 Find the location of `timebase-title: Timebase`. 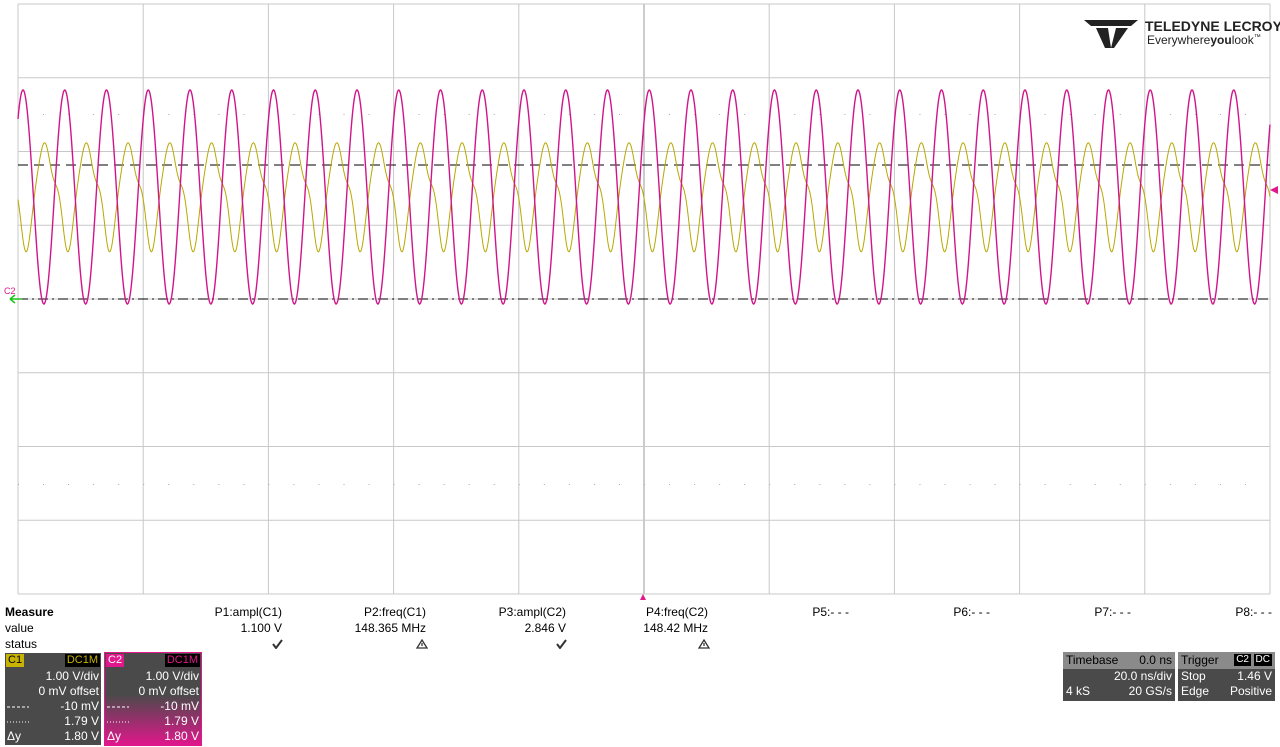

timebase-title: Timebase is located at coordinates (1092, 660).